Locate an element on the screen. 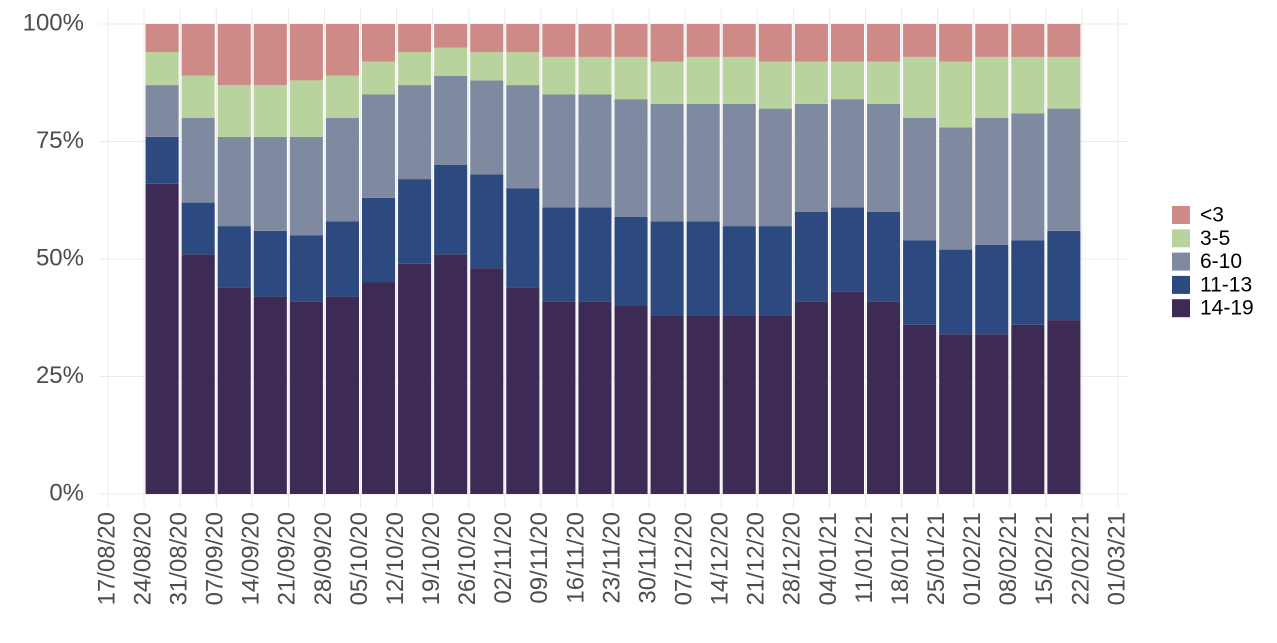  x-tick-label: 05/10/20 is located at coordinates (359, 558).